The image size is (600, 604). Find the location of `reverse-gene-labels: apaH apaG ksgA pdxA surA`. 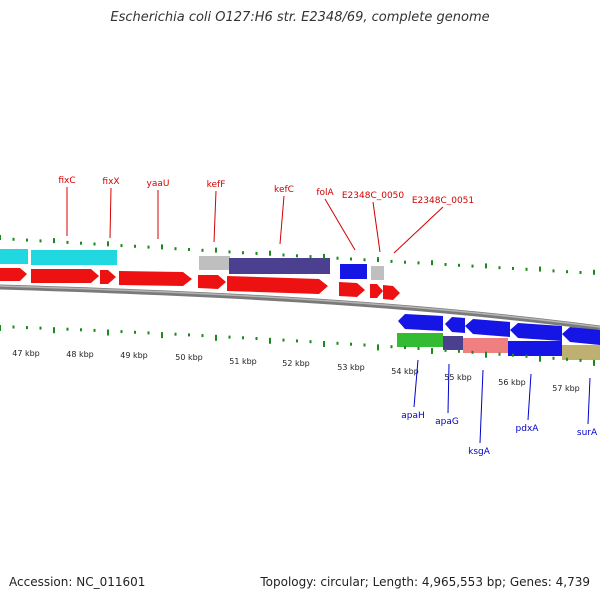

reverse-gene-labels: apaH apaG ksgA pdxA surA is located at coordinates (499, 408).